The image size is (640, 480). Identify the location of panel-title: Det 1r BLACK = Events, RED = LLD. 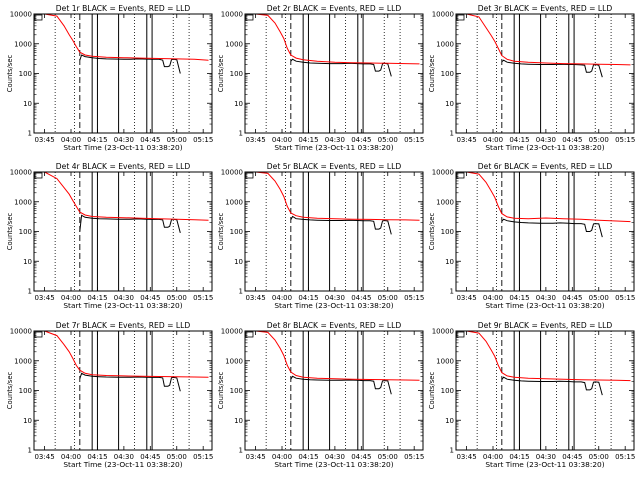
(123, 8).